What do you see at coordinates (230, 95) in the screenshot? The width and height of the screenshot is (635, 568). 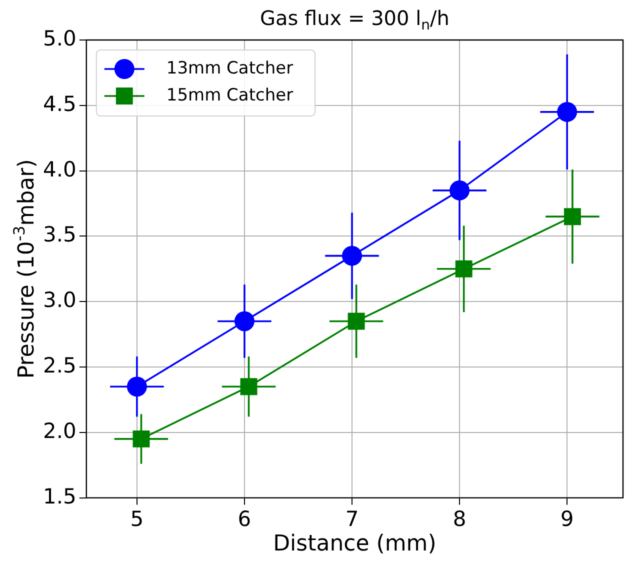 I see `legend-label: 15mm Catcher` at bounding box center [230, 95].